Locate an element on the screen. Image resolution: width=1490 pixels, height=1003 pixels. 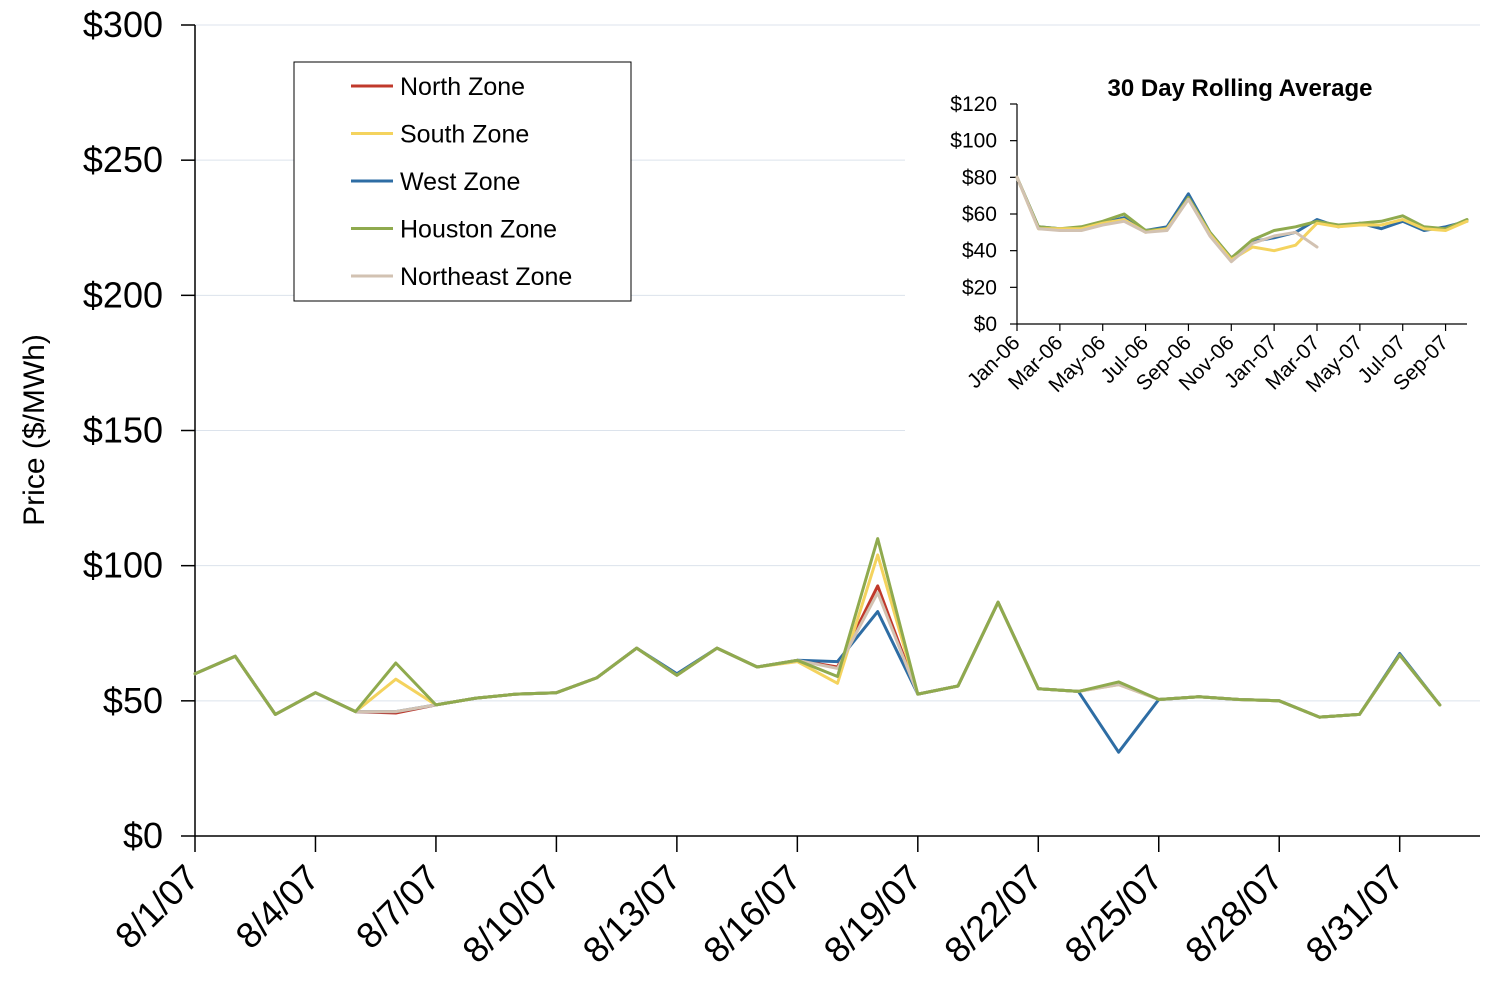
inset-y-tick-label: $40 is located at coordinates (979, 251).